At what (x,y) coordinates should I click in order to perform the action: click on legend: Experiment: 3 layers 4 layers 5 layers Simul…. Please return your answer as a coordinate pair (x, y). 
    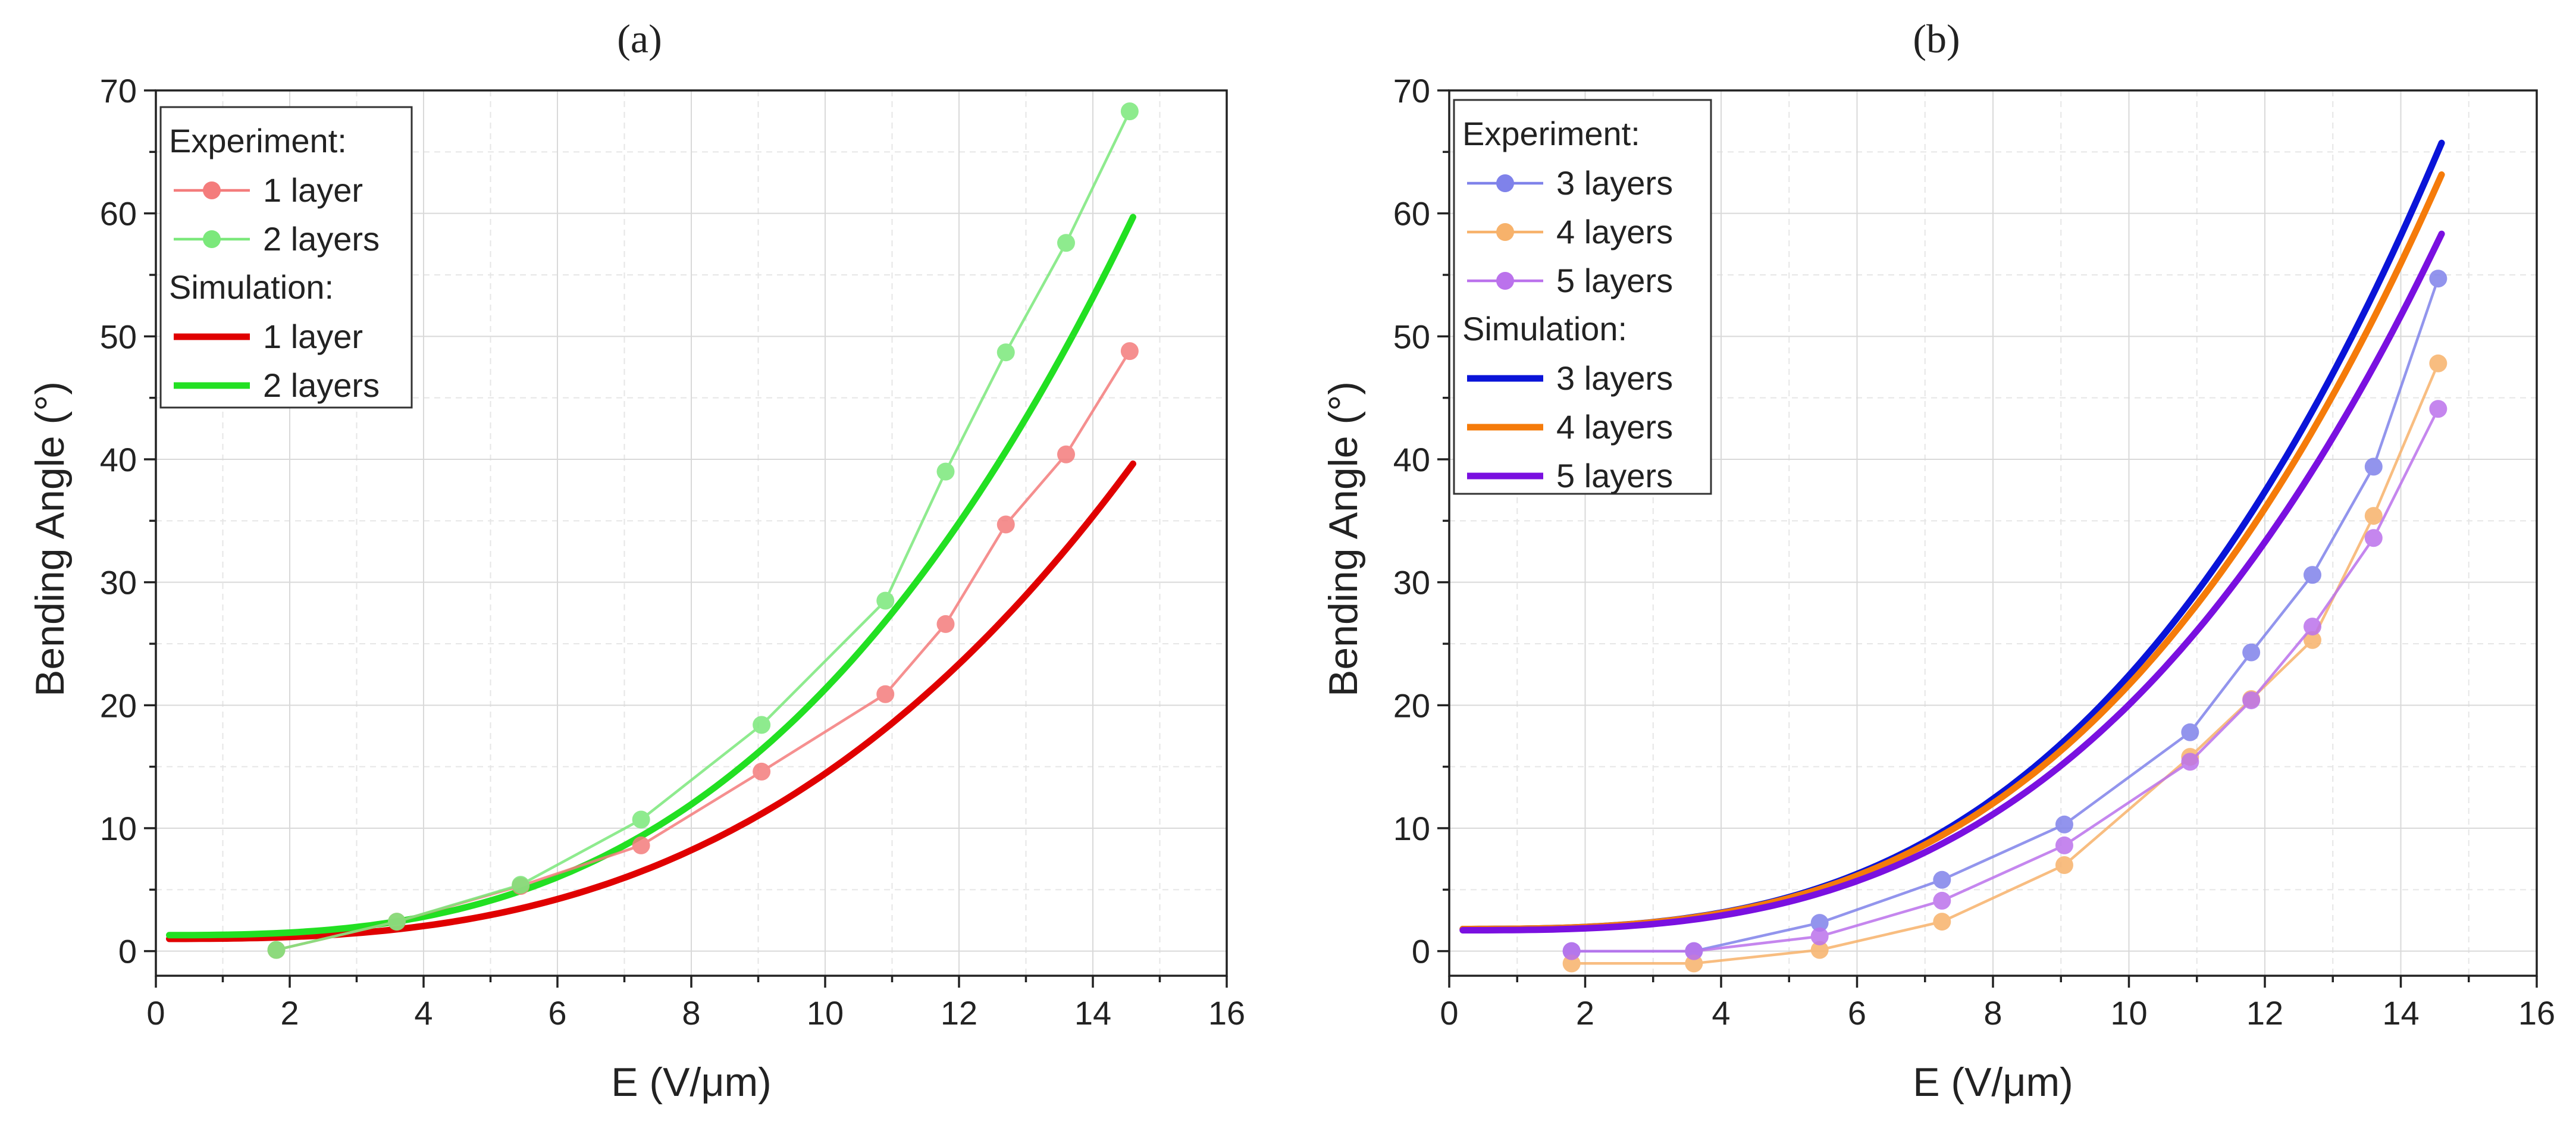
    Looking at the image, I should click on (1582, 297).